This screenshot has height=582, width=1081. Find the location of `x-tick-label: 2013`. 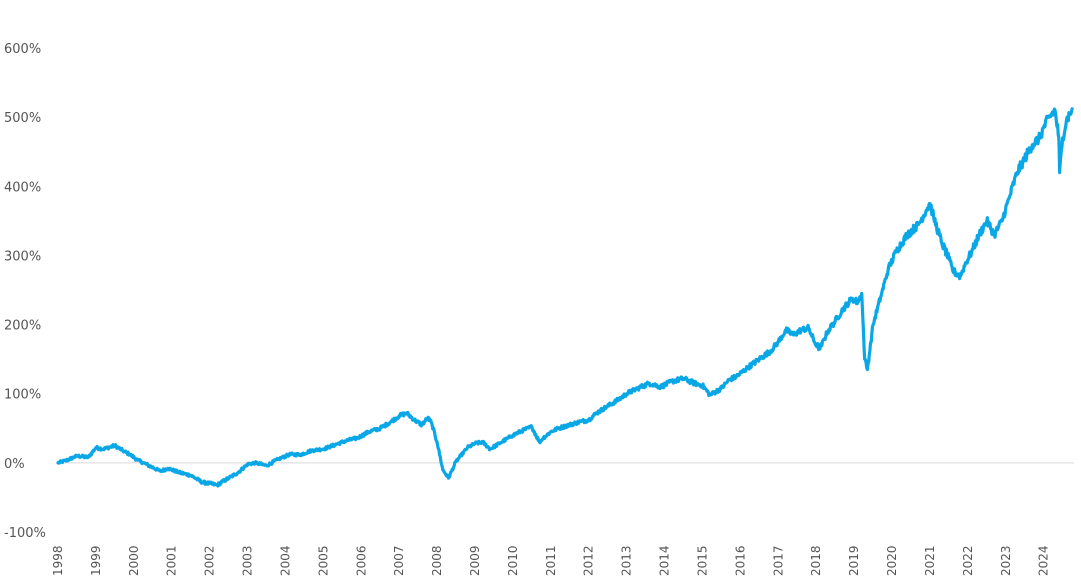

x-tick-label: 2013 is located at coordinates (627, 560).